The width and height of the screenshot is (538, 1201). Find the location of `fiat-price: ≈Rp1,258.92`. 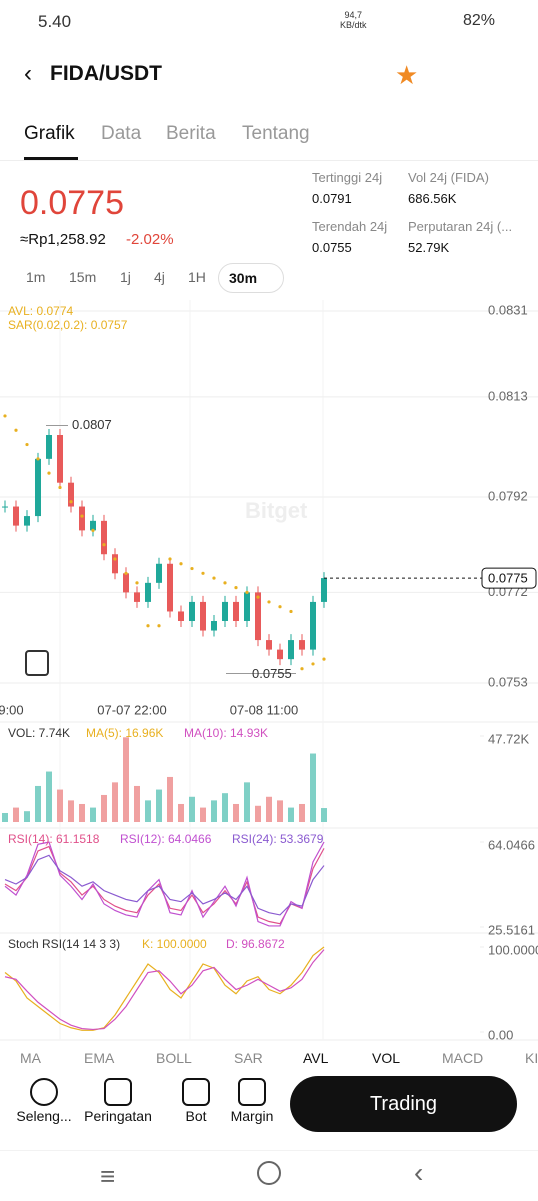

fiat-price: ≈Rp1,258.92 is located at coordinates (63, 239).